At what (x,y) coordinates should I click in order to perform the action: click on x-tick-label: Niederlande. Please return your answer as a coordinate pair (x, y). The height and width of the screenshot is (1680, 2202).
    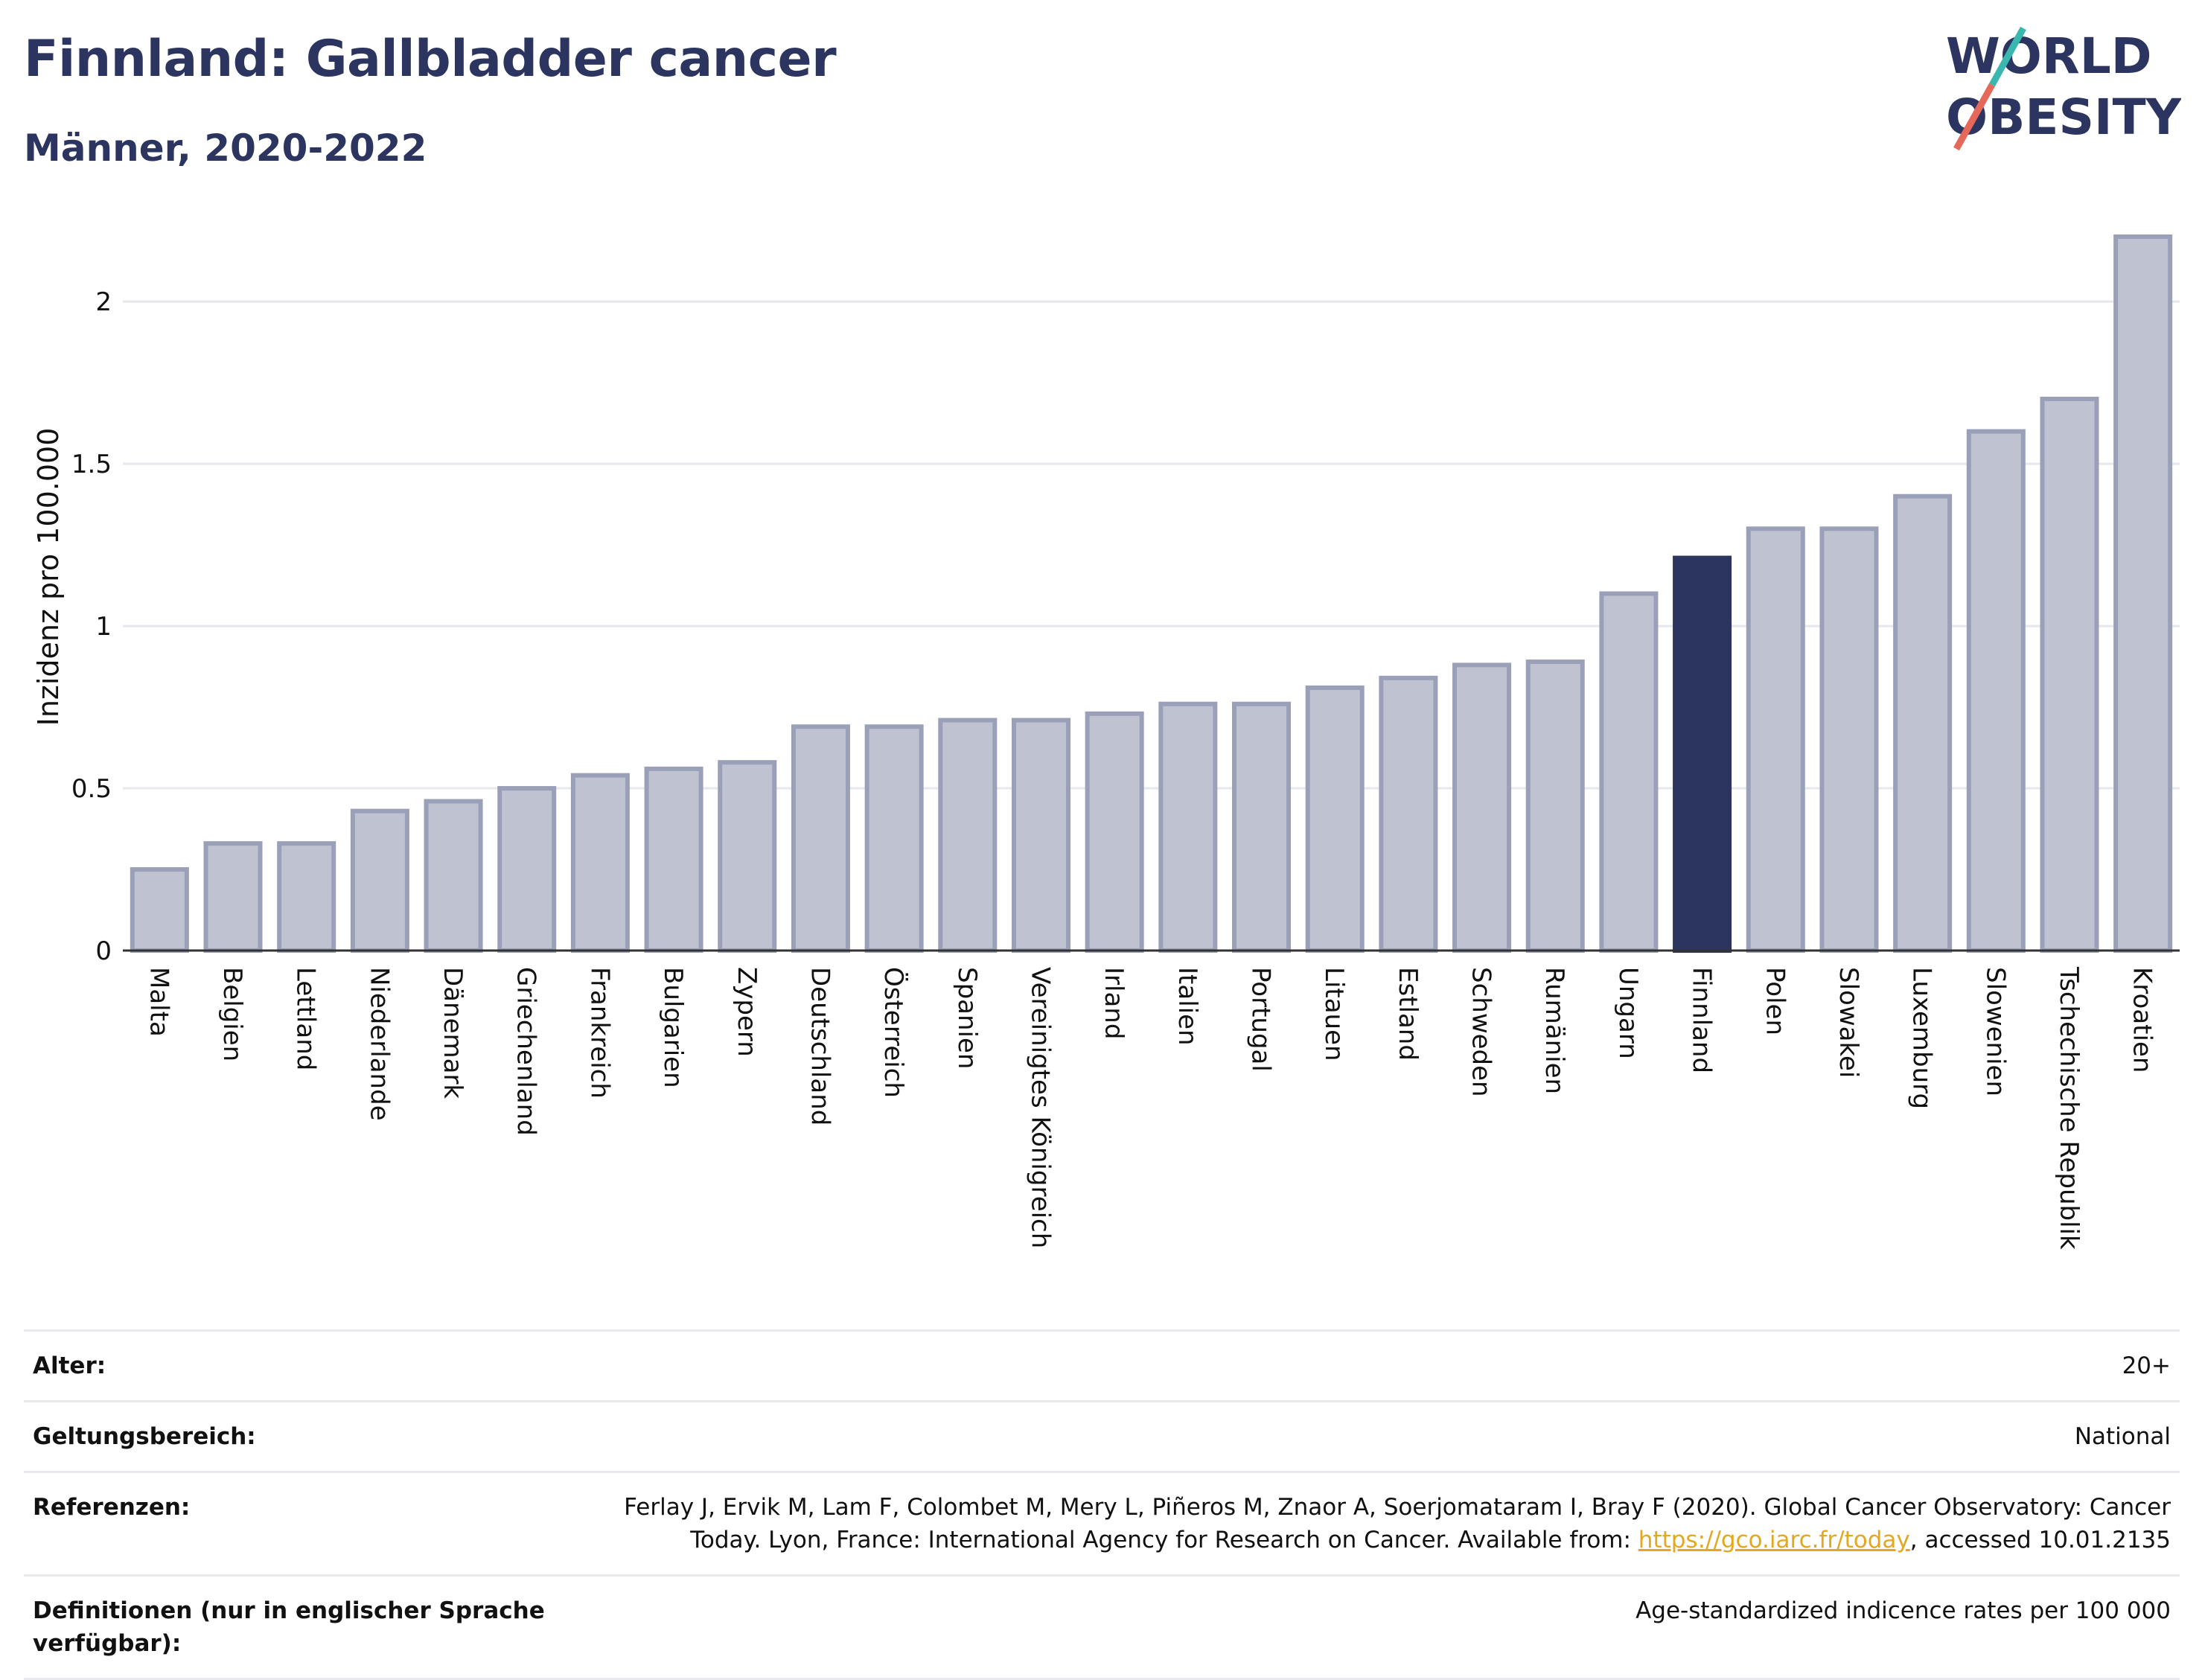
    Looking at the image, I should click on (379, 1044).